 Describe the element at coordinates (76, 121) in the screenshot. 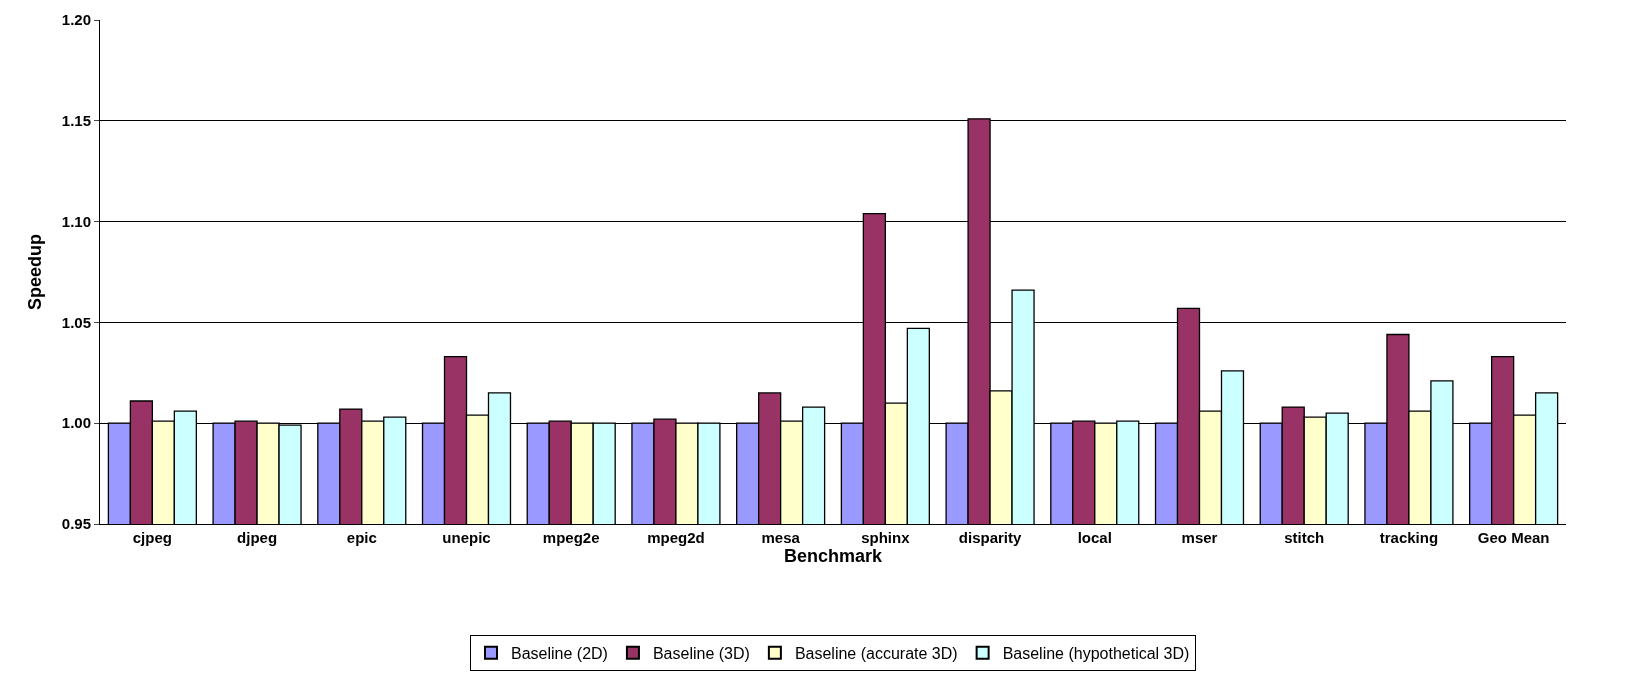

I see `y-tick-label: 1.15` at that location.